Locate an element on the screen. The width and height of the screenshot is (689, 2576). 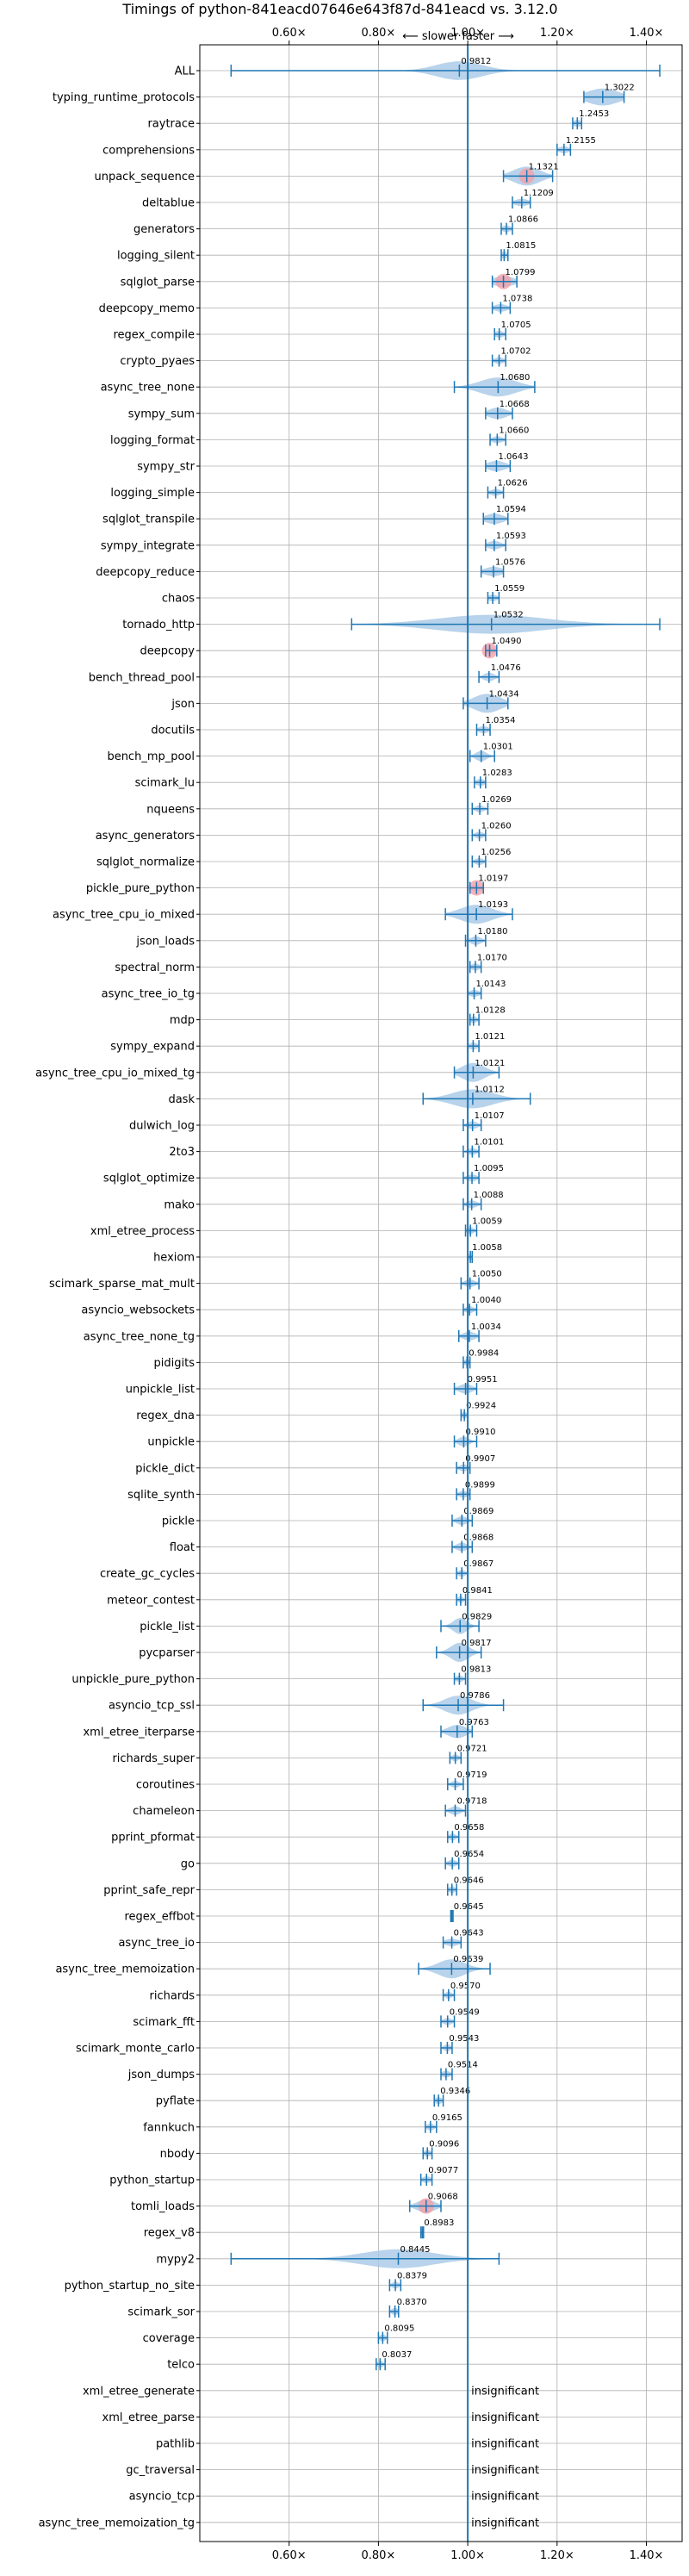
violin-mdp: 1.0128 is located at coordinates (487, 1016).